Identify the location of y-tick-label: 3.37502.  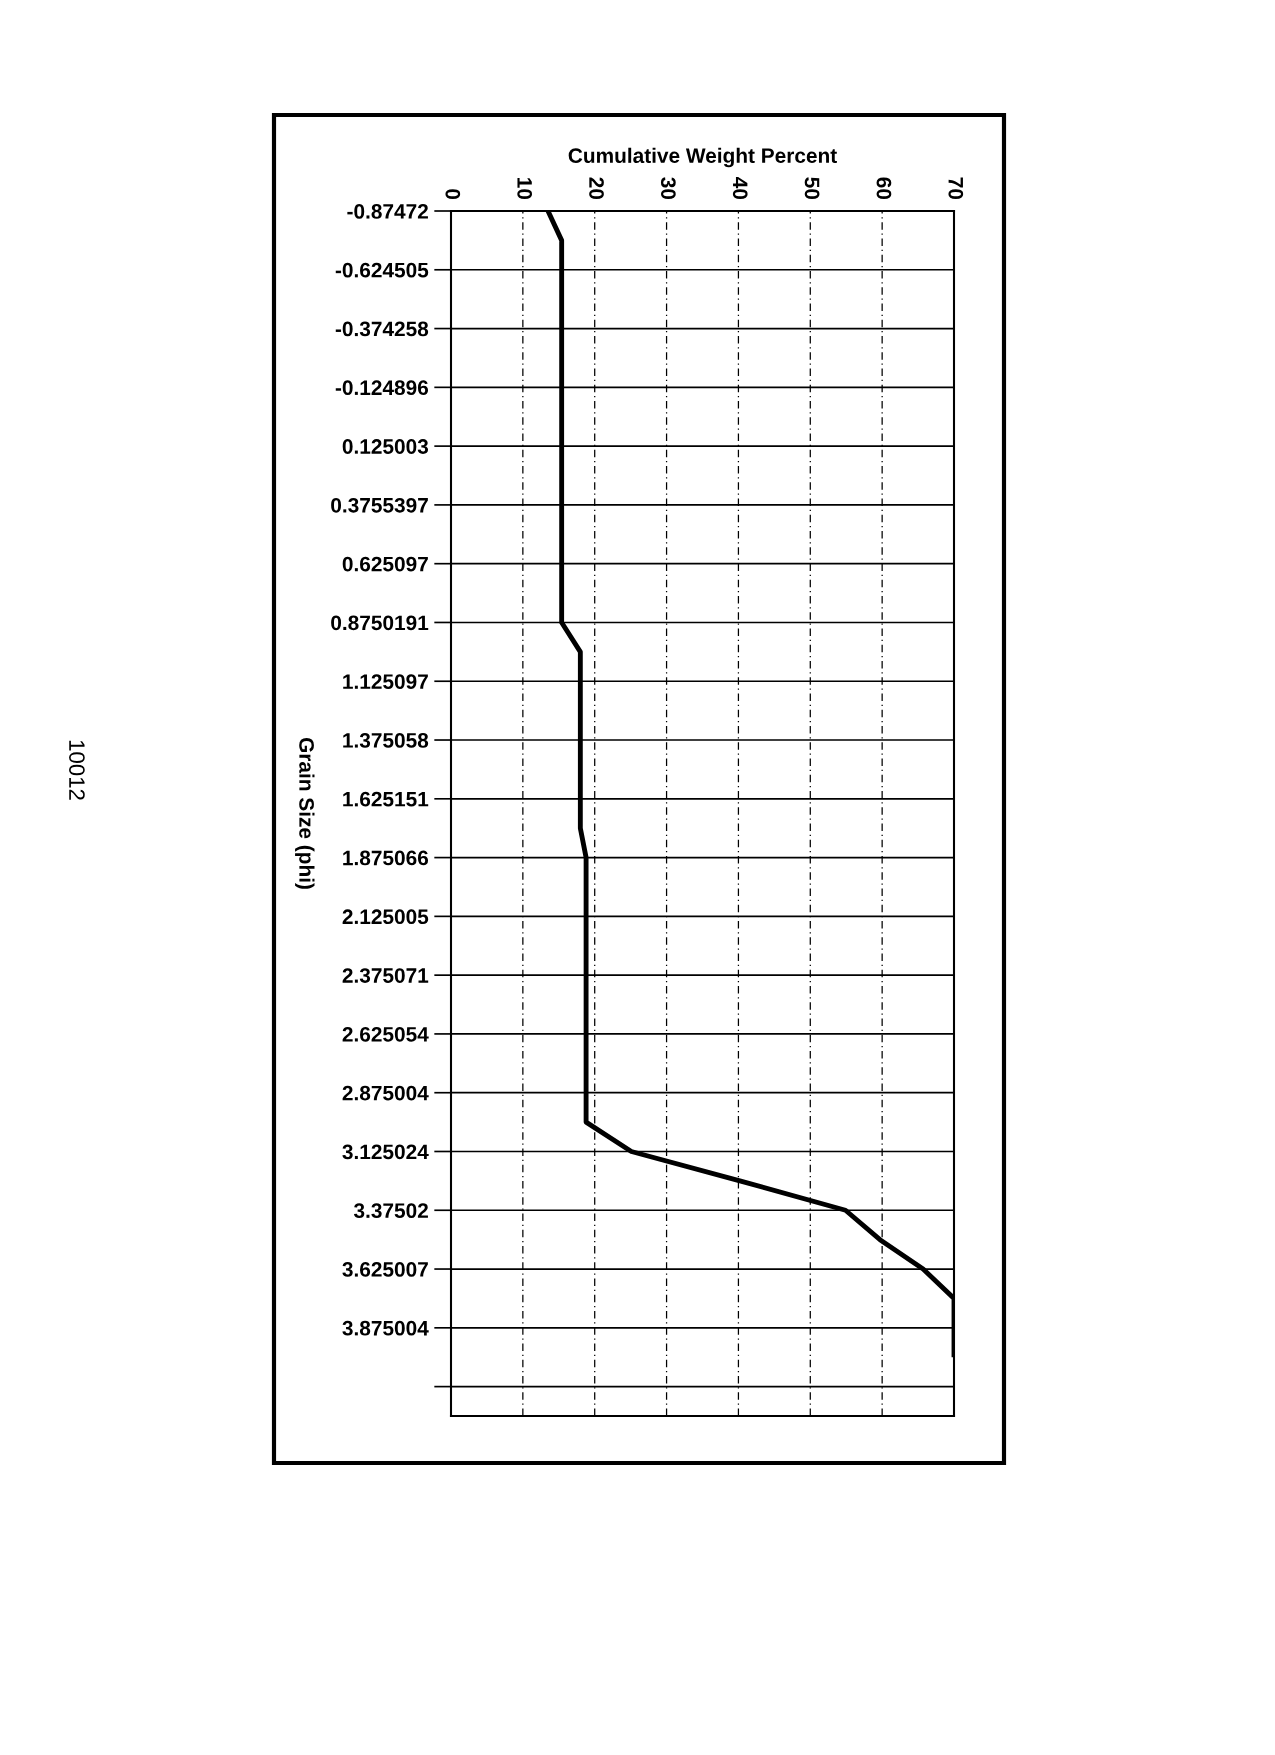
(390, 1211).